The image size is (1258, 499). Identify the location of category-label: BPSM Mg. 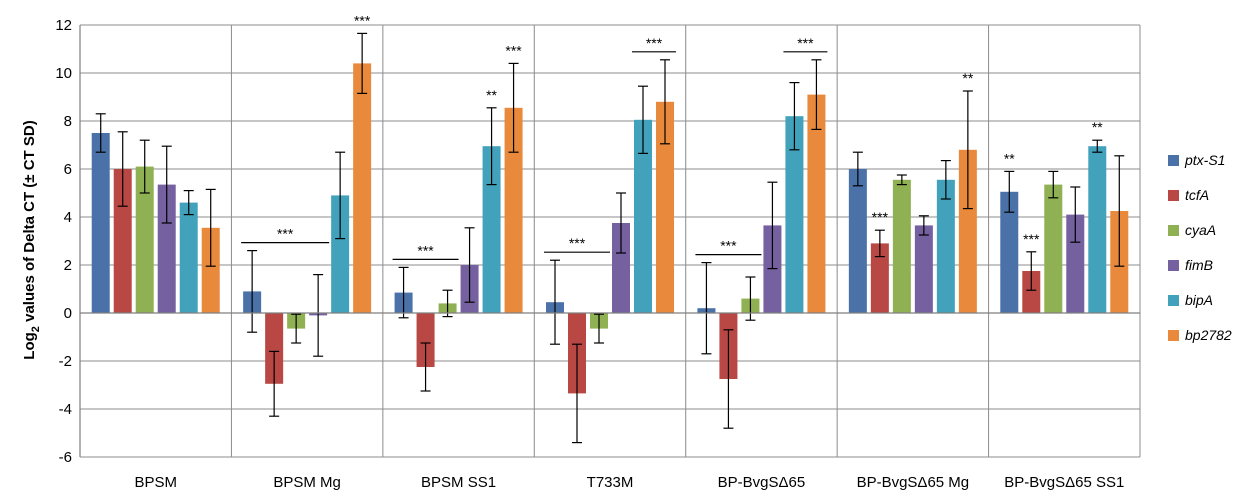
(307, 482).